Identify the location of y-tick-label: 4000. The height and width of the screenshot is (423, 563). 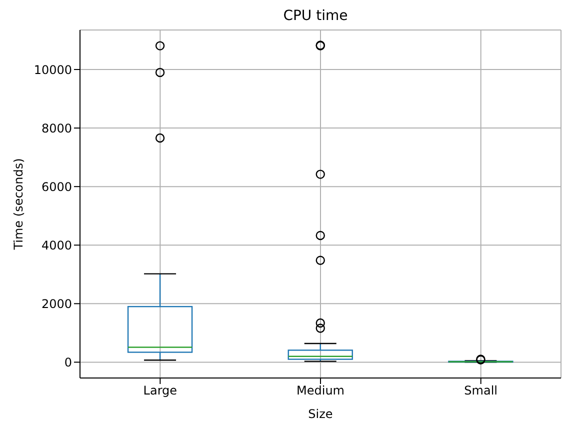
(56, 245).